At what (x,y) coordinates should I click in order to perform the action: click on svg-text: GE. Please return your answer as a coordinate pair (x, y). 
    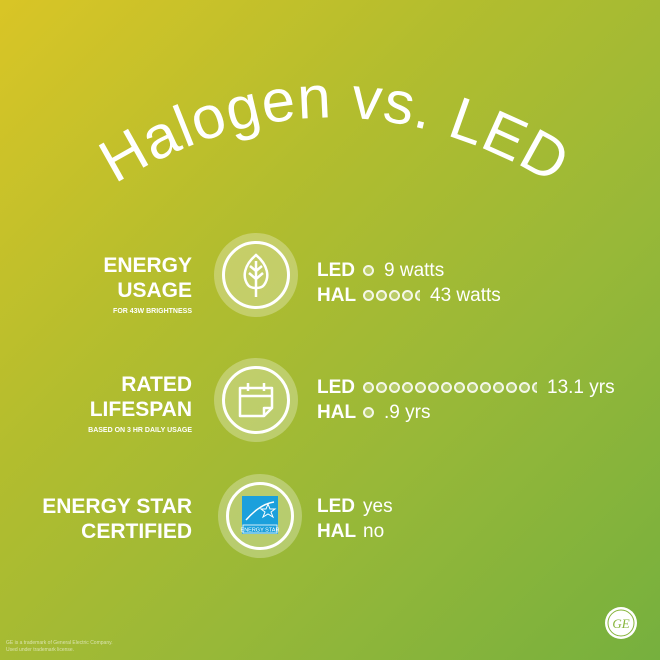
    Looking at the image, I should click on (620, 623).